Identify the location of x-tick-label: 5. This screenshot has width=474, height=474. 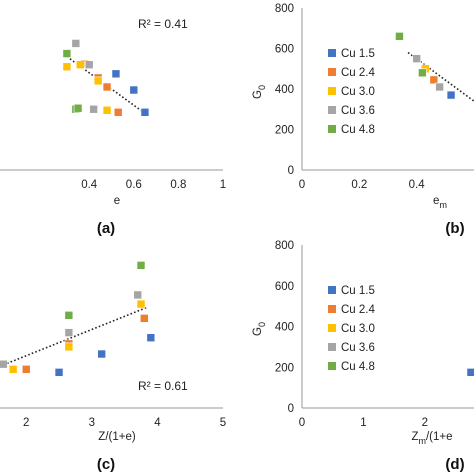
(223, 423).